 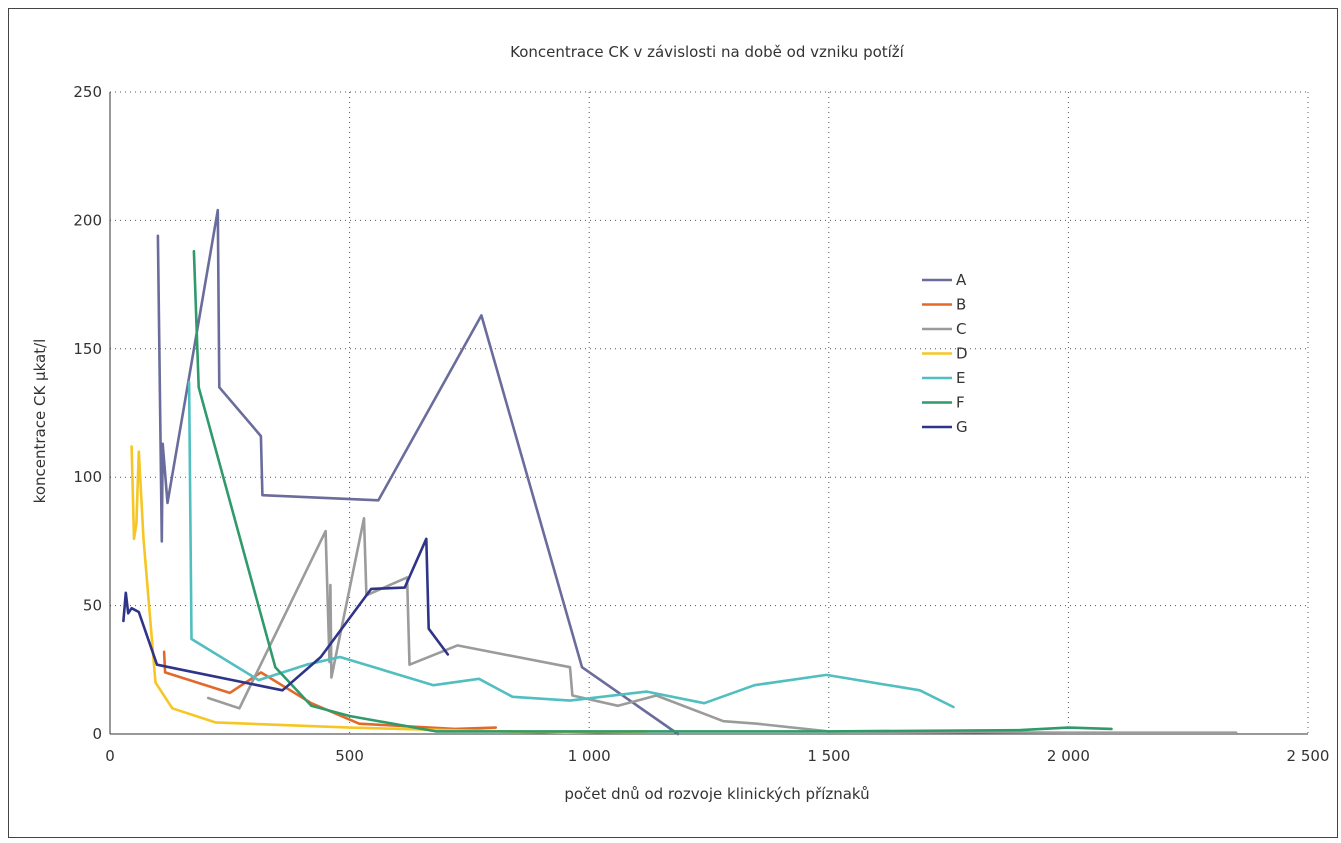 What do you see at coordinates (40, 421) in the screenshot?
I see `y-axis-label: koncentrace CK µkat/l` at bounding box center [40, 421].